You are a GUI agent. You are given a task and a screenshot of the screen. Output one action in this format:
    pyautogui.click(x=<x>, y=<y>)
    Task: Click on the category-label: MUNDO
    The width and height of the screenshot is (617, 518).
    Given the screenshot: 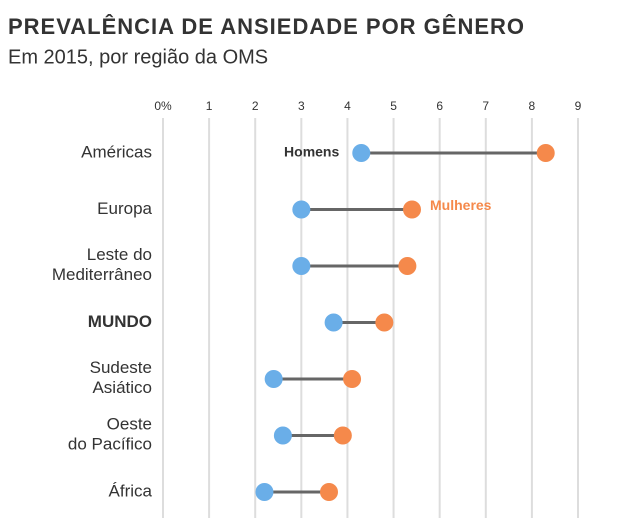 What is the action you would take?
    pyautogui.click(x=120, y=321)
    